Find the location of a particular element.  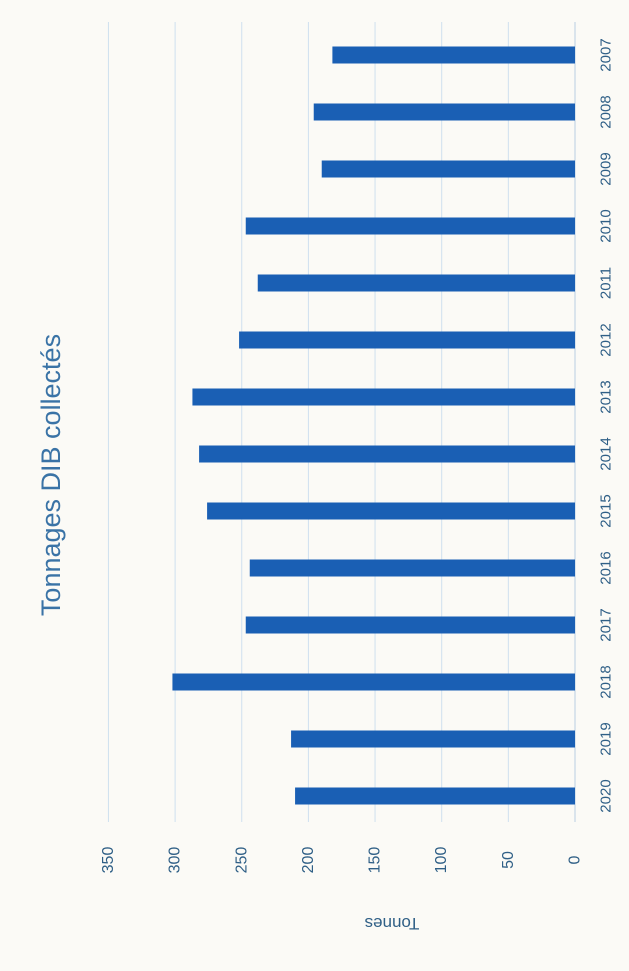

category-label-2015: 2015 is located at coordinates (606, 510).